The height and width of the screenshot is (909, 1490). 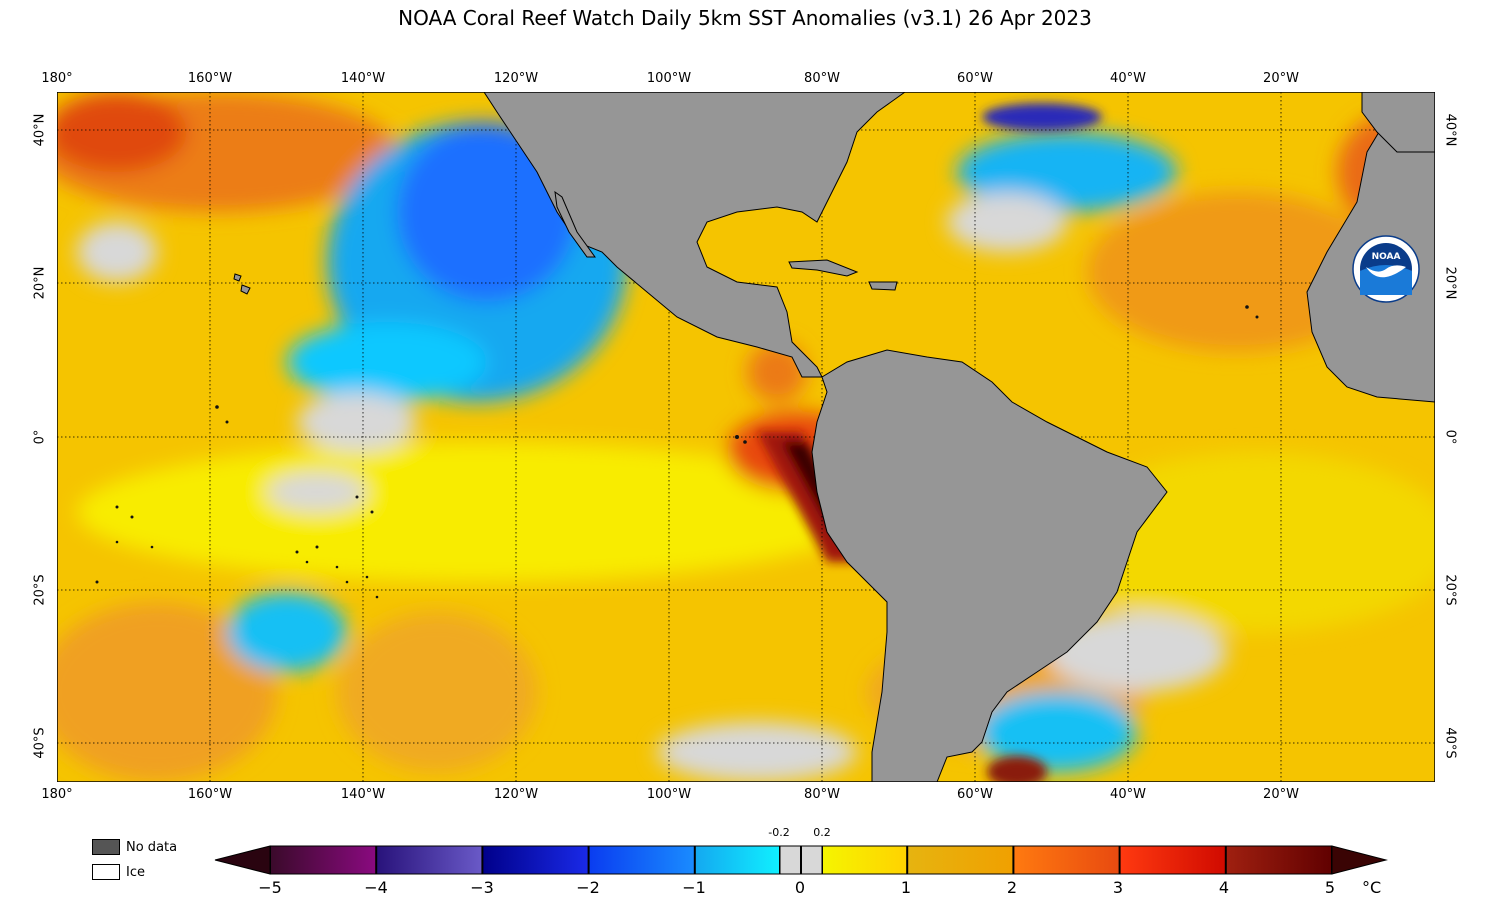 What do you see at coordinates (800, 887) in the screenshot?
I see `colorbar-tick: 0` at bounding box center [800, 887].